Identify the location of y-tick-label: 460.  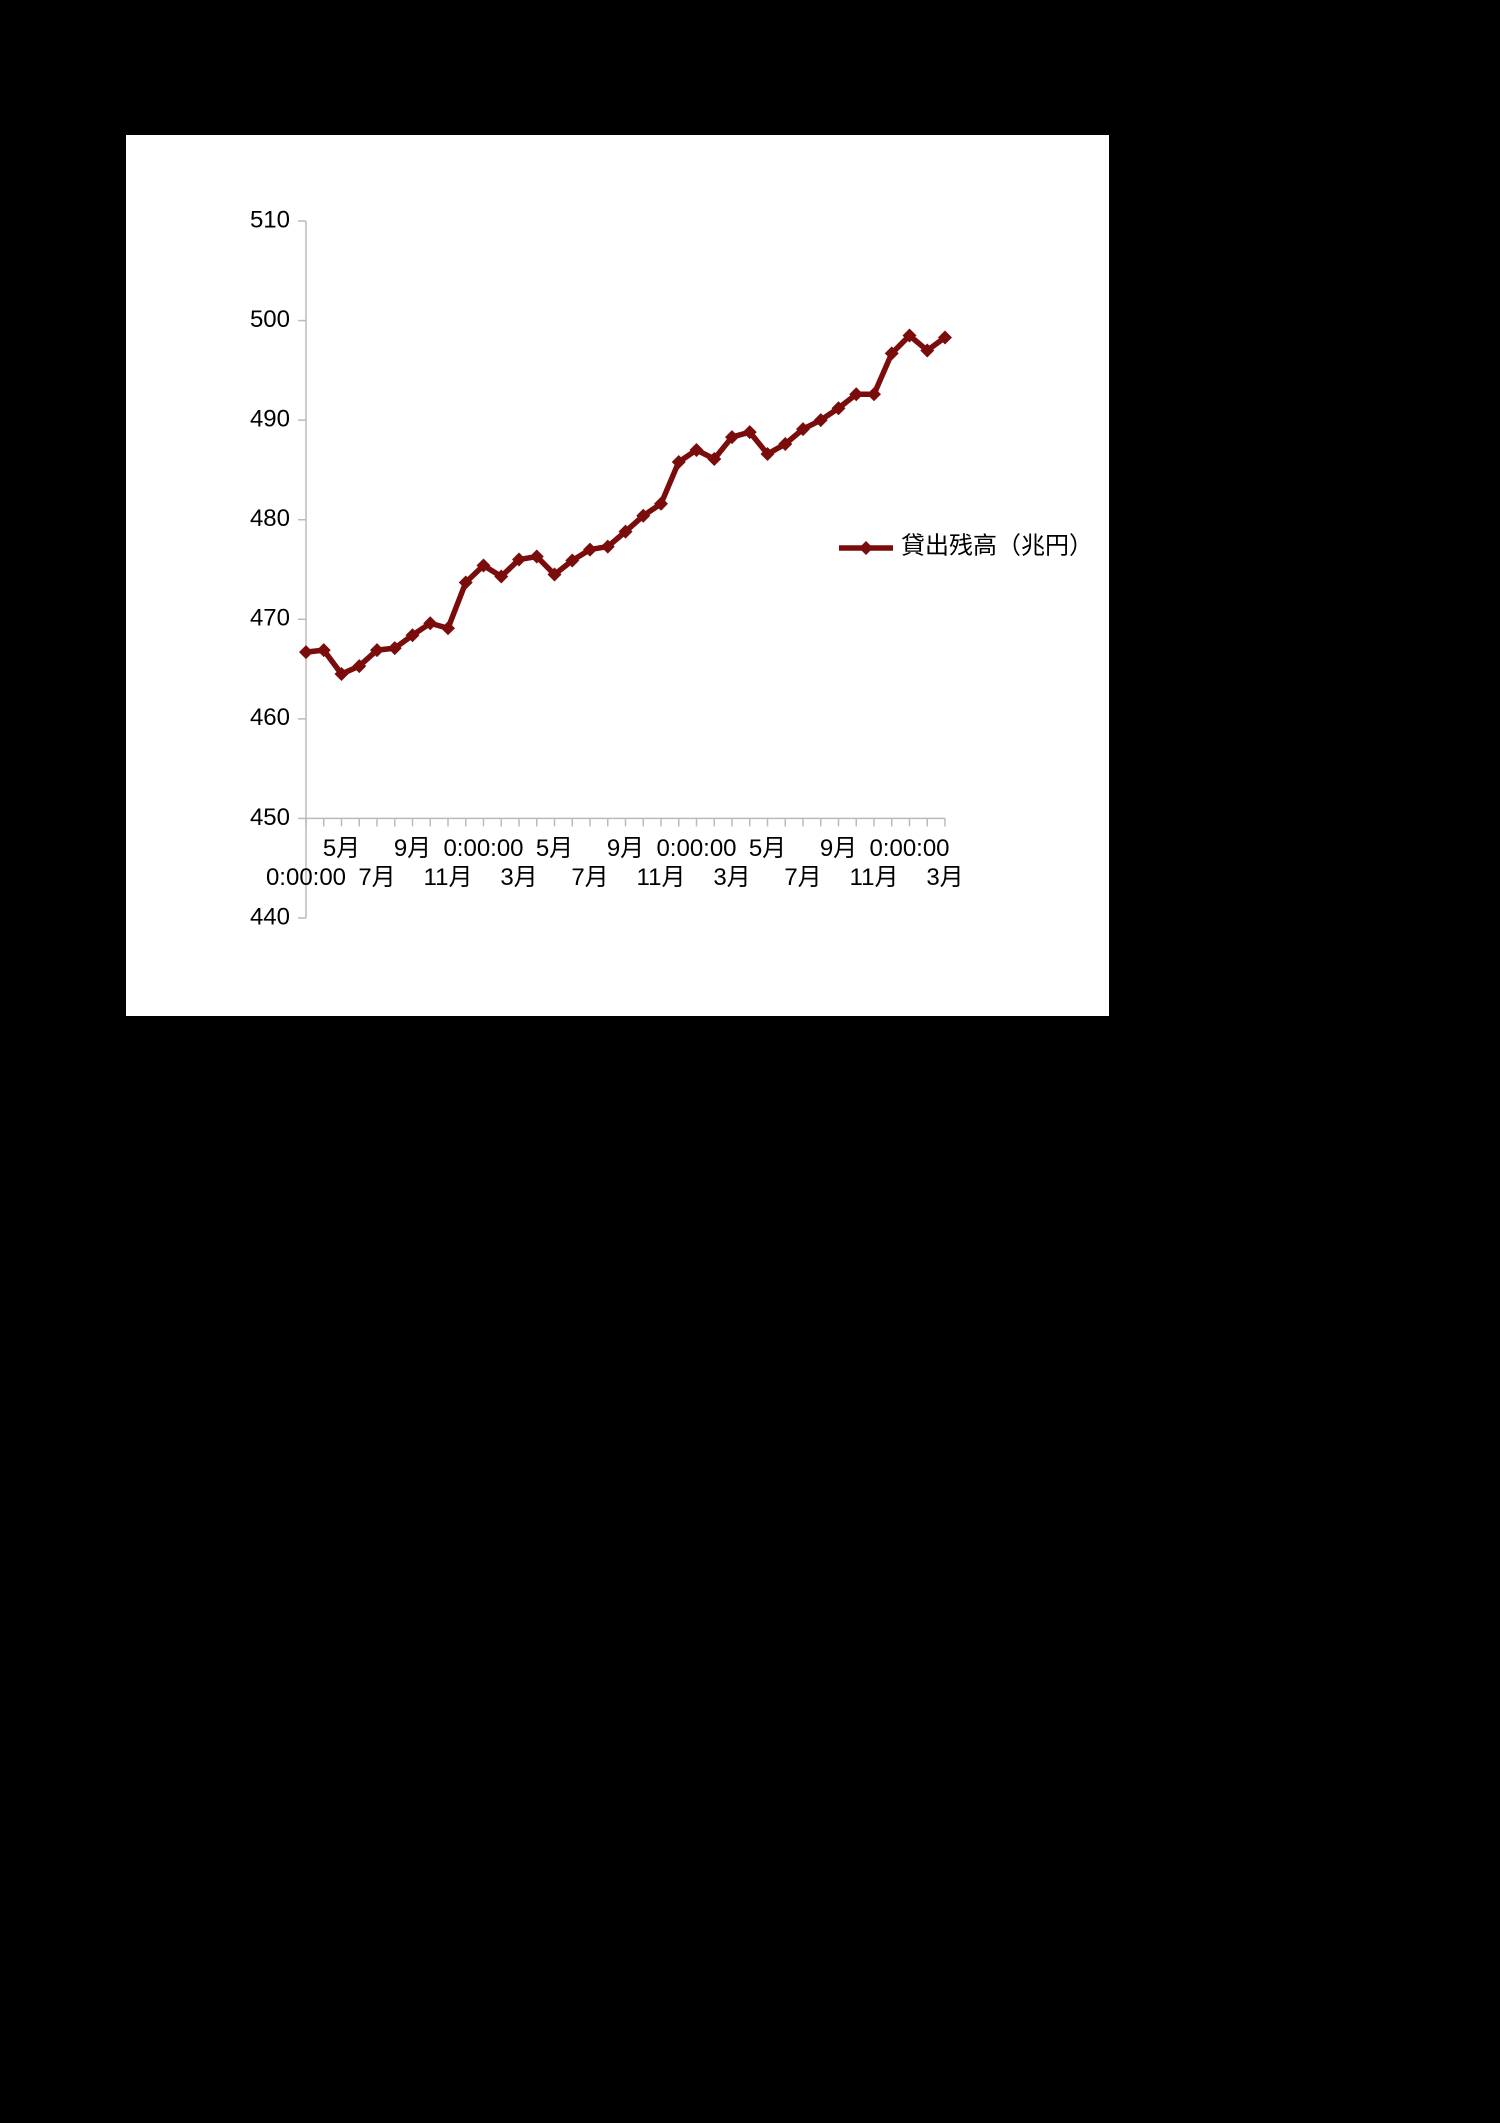
(270, 717).